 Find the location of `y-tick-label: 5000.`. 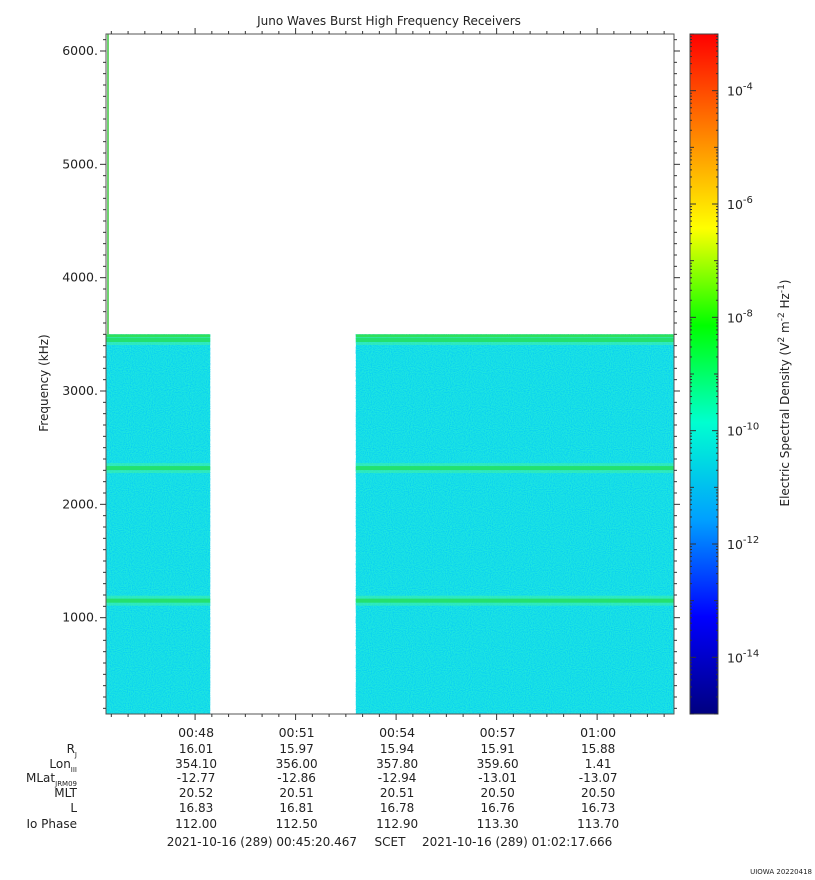

y-tick-label: 5000. is located at coordinates (80, 163).